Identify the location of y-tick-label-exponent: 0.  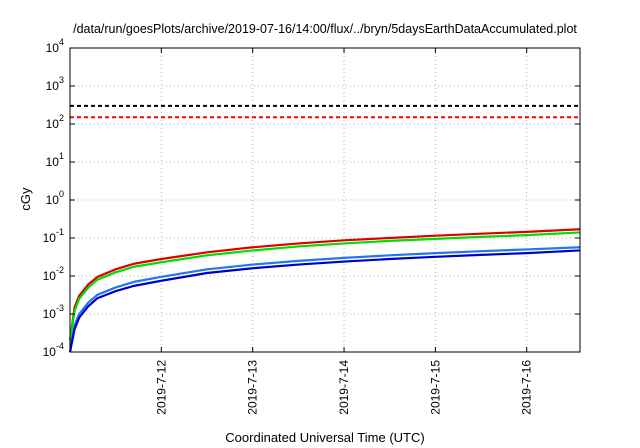
(61, 194).